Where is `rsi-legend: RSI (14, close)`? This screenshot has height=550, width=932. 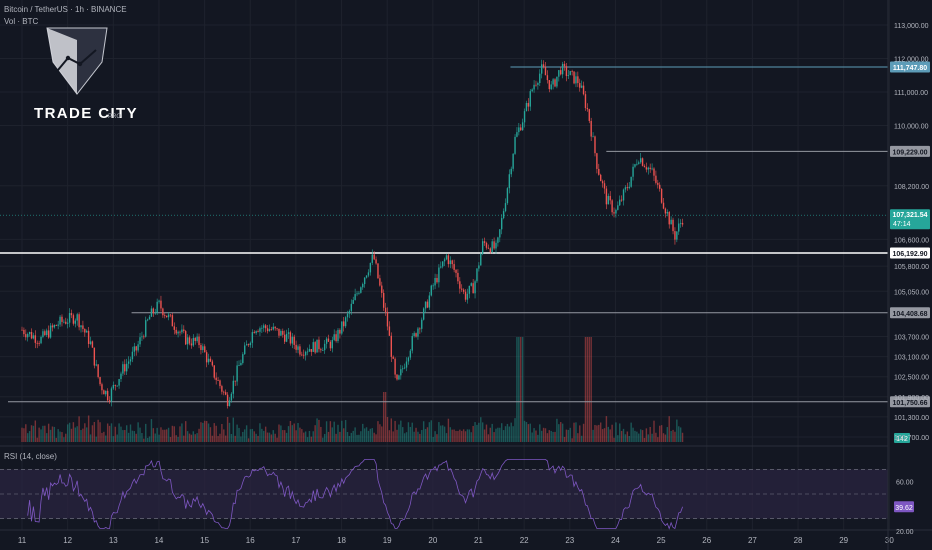 rsi-legend: RSI (14, close) is located at coordinates (30, 456).